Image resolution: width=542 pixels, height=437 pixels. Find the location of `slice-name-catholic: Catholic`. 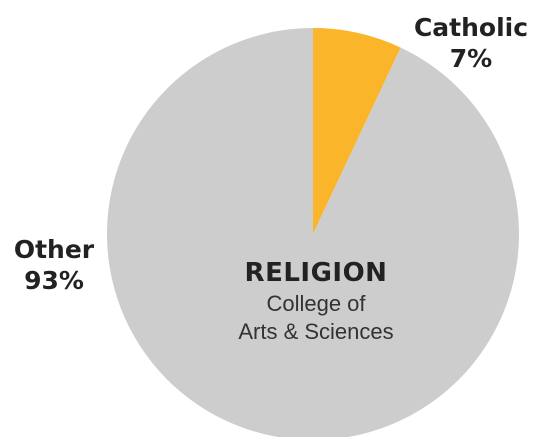

slice-name-catholic: Catholic is located at coordinates (471, 27).